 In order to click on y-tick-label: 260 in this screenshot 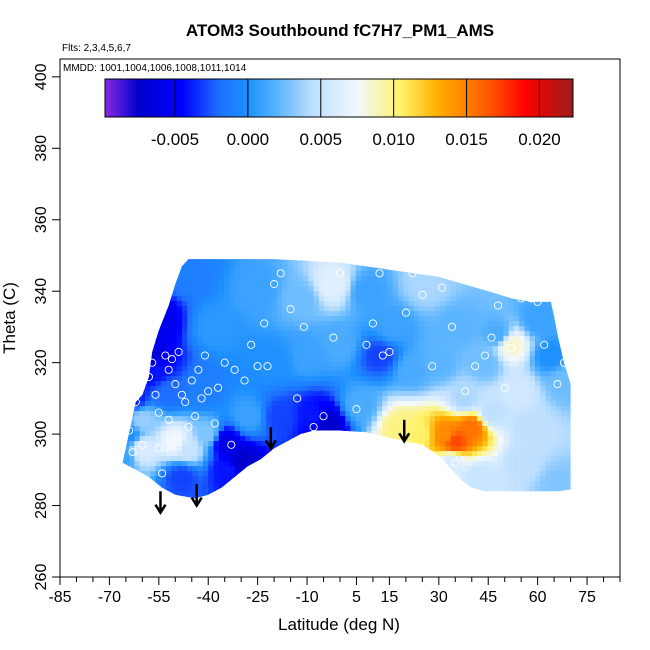, I will do `click(41, 577)`.